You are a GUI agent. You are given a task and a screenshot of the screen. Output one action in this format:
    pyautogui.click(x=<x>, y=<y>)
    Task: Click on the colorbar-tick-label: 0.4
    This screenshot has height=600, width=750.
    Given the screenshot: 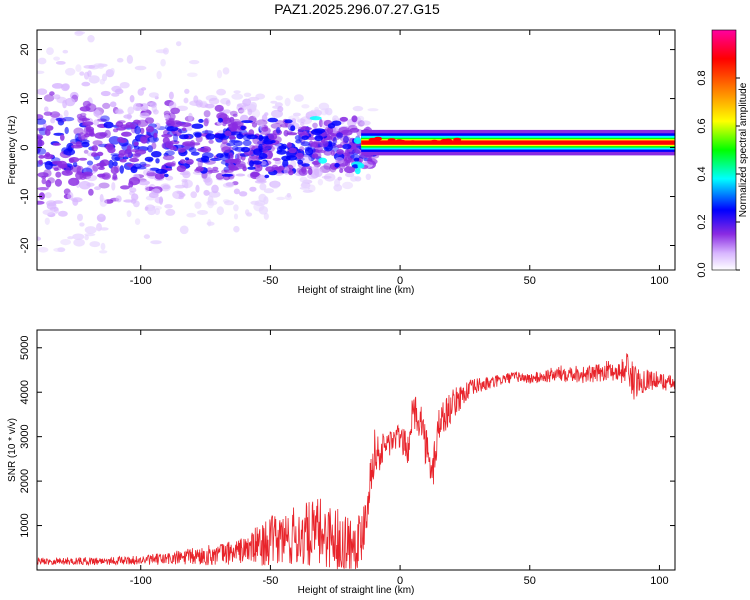 What is the action you would take?
    pyautogui.click(x=702, y=173)
    